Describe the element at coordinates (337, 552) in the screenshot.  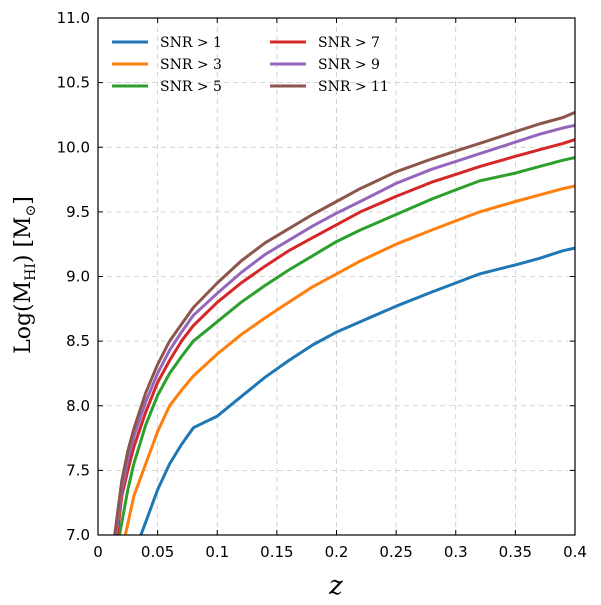
I see `x-tick-label: 0.2` at that location.